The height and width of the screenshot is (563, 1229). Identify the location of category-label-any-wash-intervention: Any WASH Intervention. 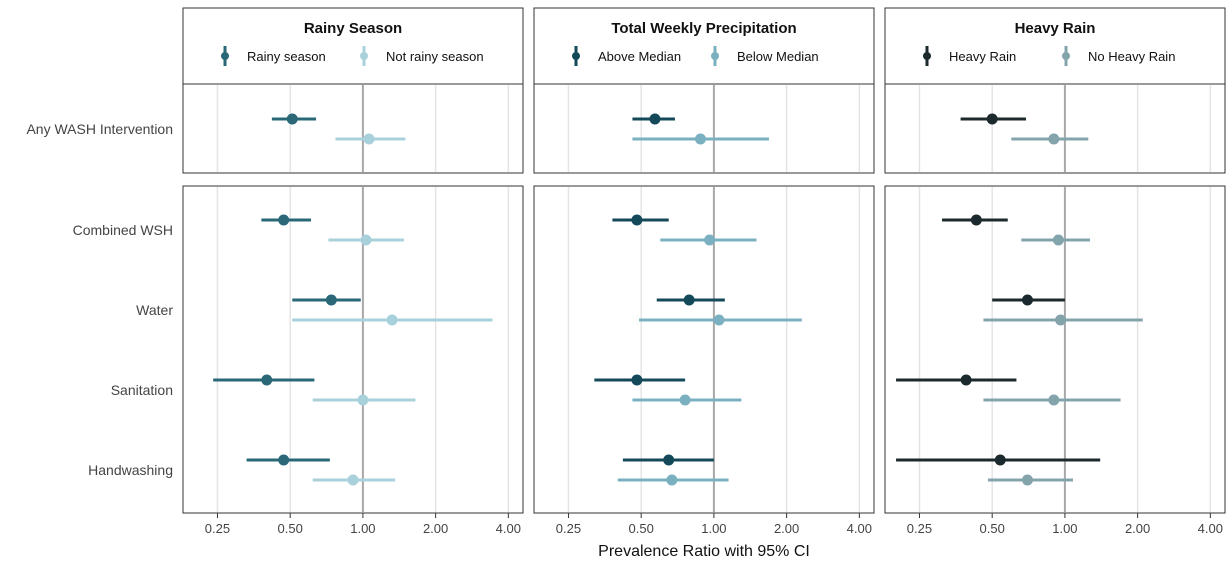
(99, 129).